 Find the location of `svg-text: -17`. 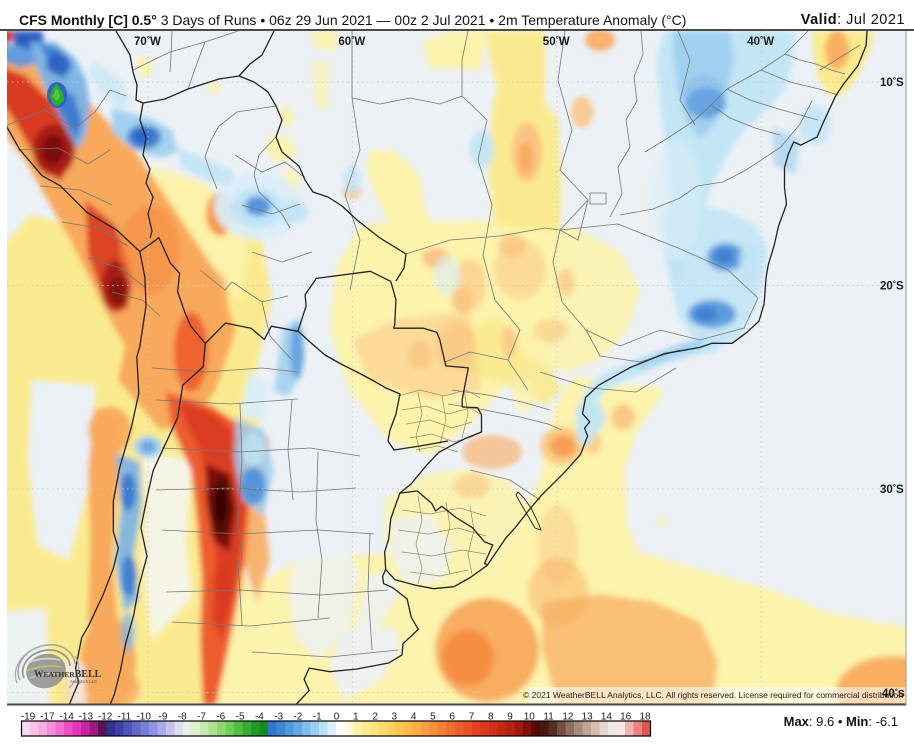

svg-text: -17 is located at coordinates (47, 717).